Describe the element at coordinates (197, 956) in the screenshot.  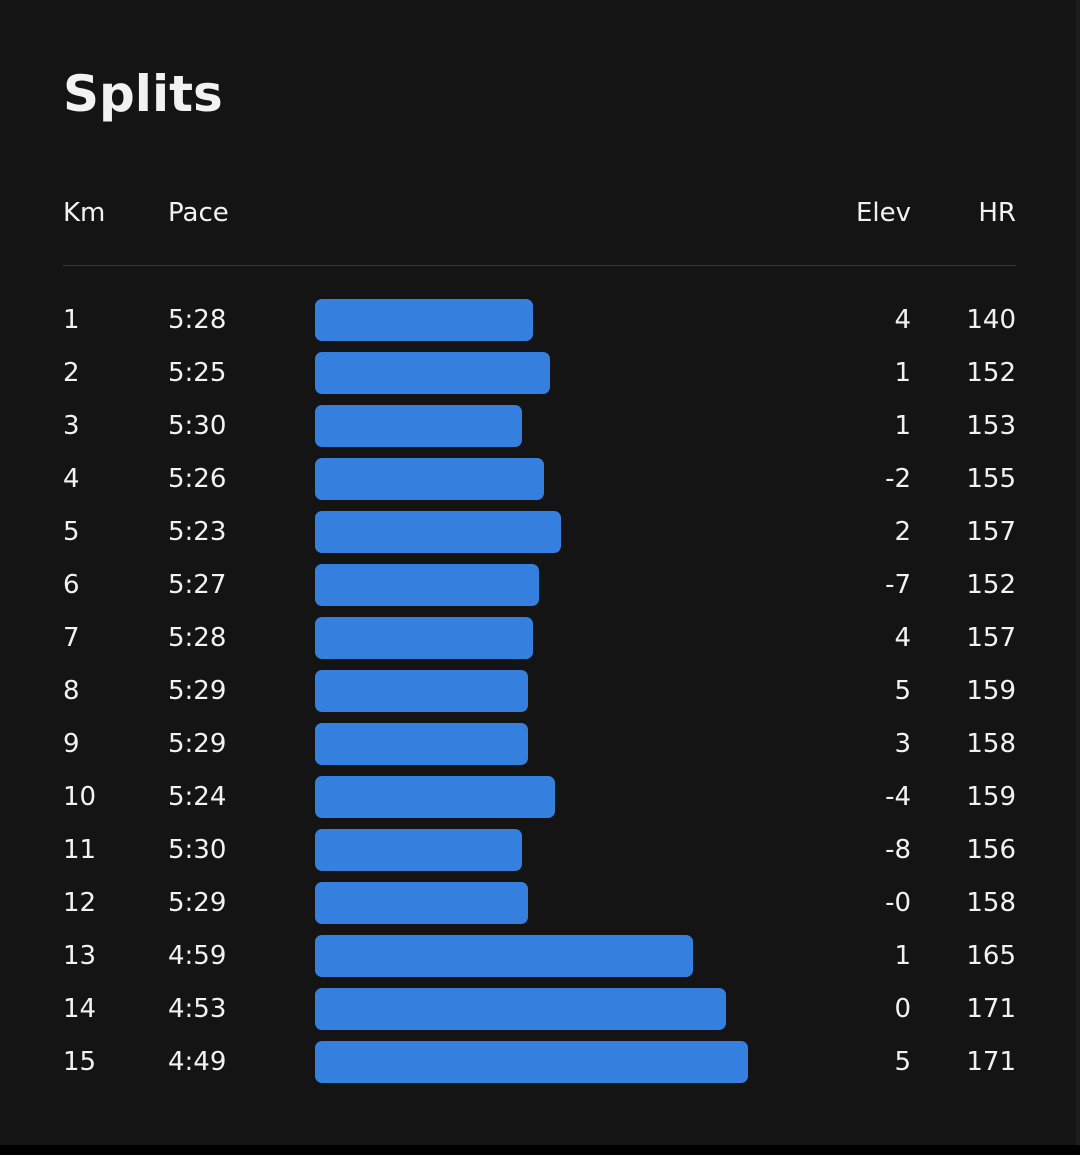
I see `pace: 4:59` at that location.